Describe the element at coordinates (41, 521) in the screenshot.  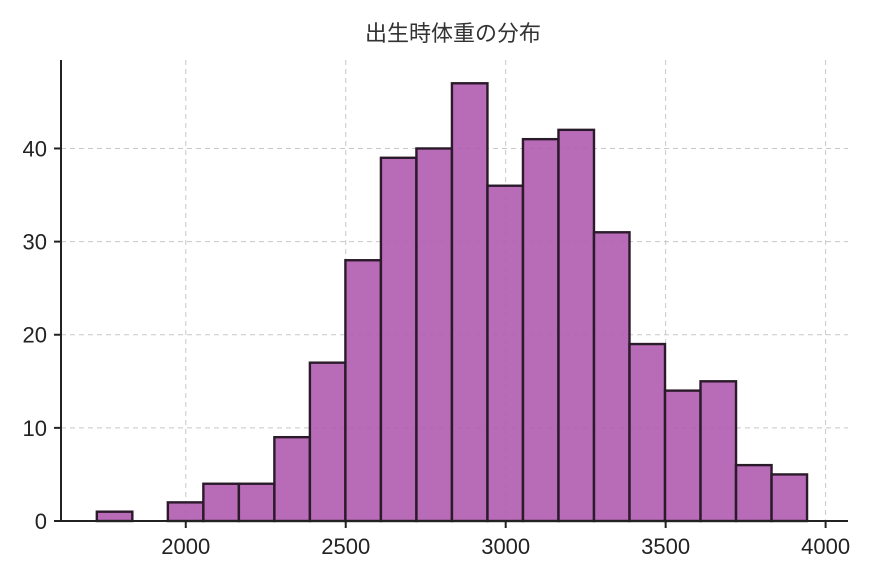
I see `y-tick-label: 0` at that location.